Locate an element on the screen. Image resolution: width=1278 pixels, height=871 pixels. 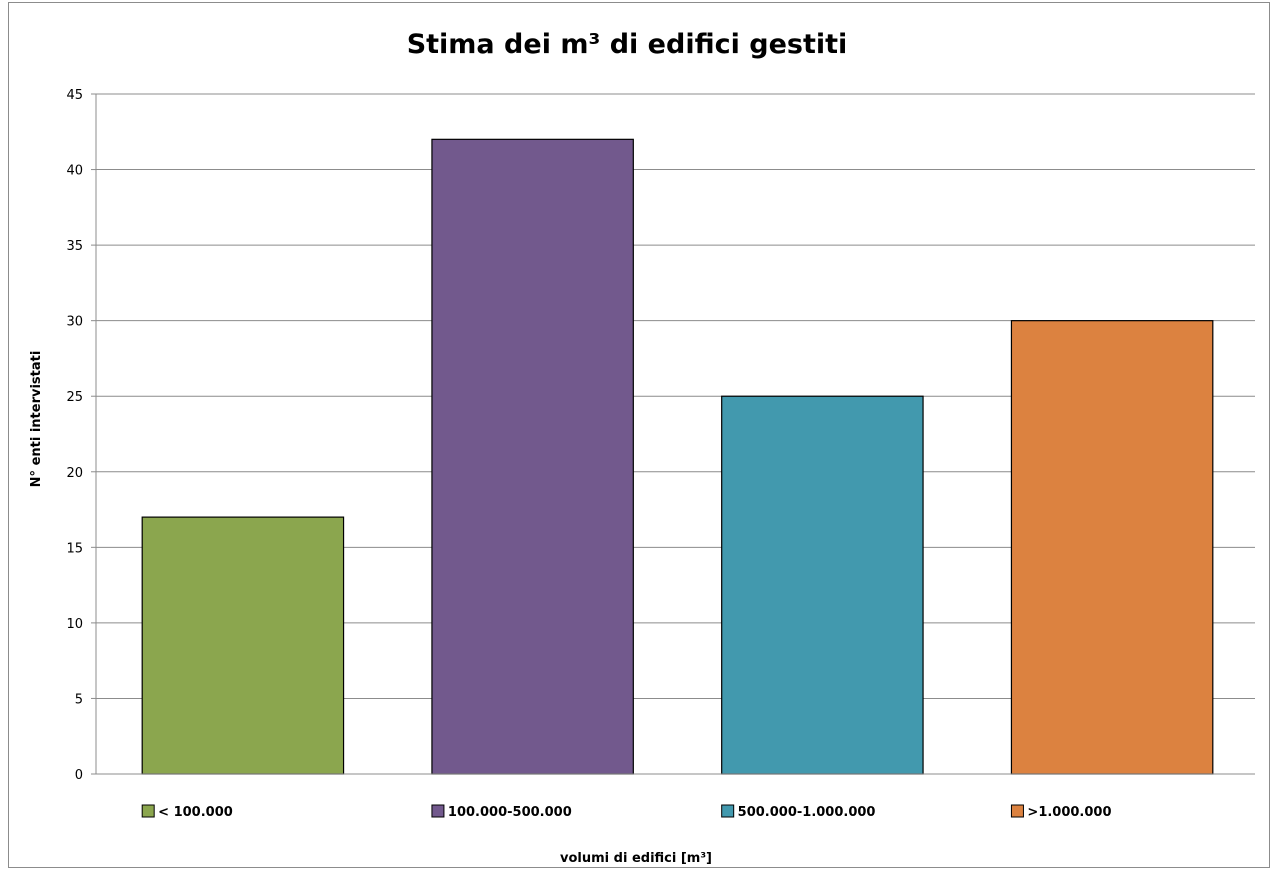
y-tick-label: 20 is located at coordinates (74, 473).